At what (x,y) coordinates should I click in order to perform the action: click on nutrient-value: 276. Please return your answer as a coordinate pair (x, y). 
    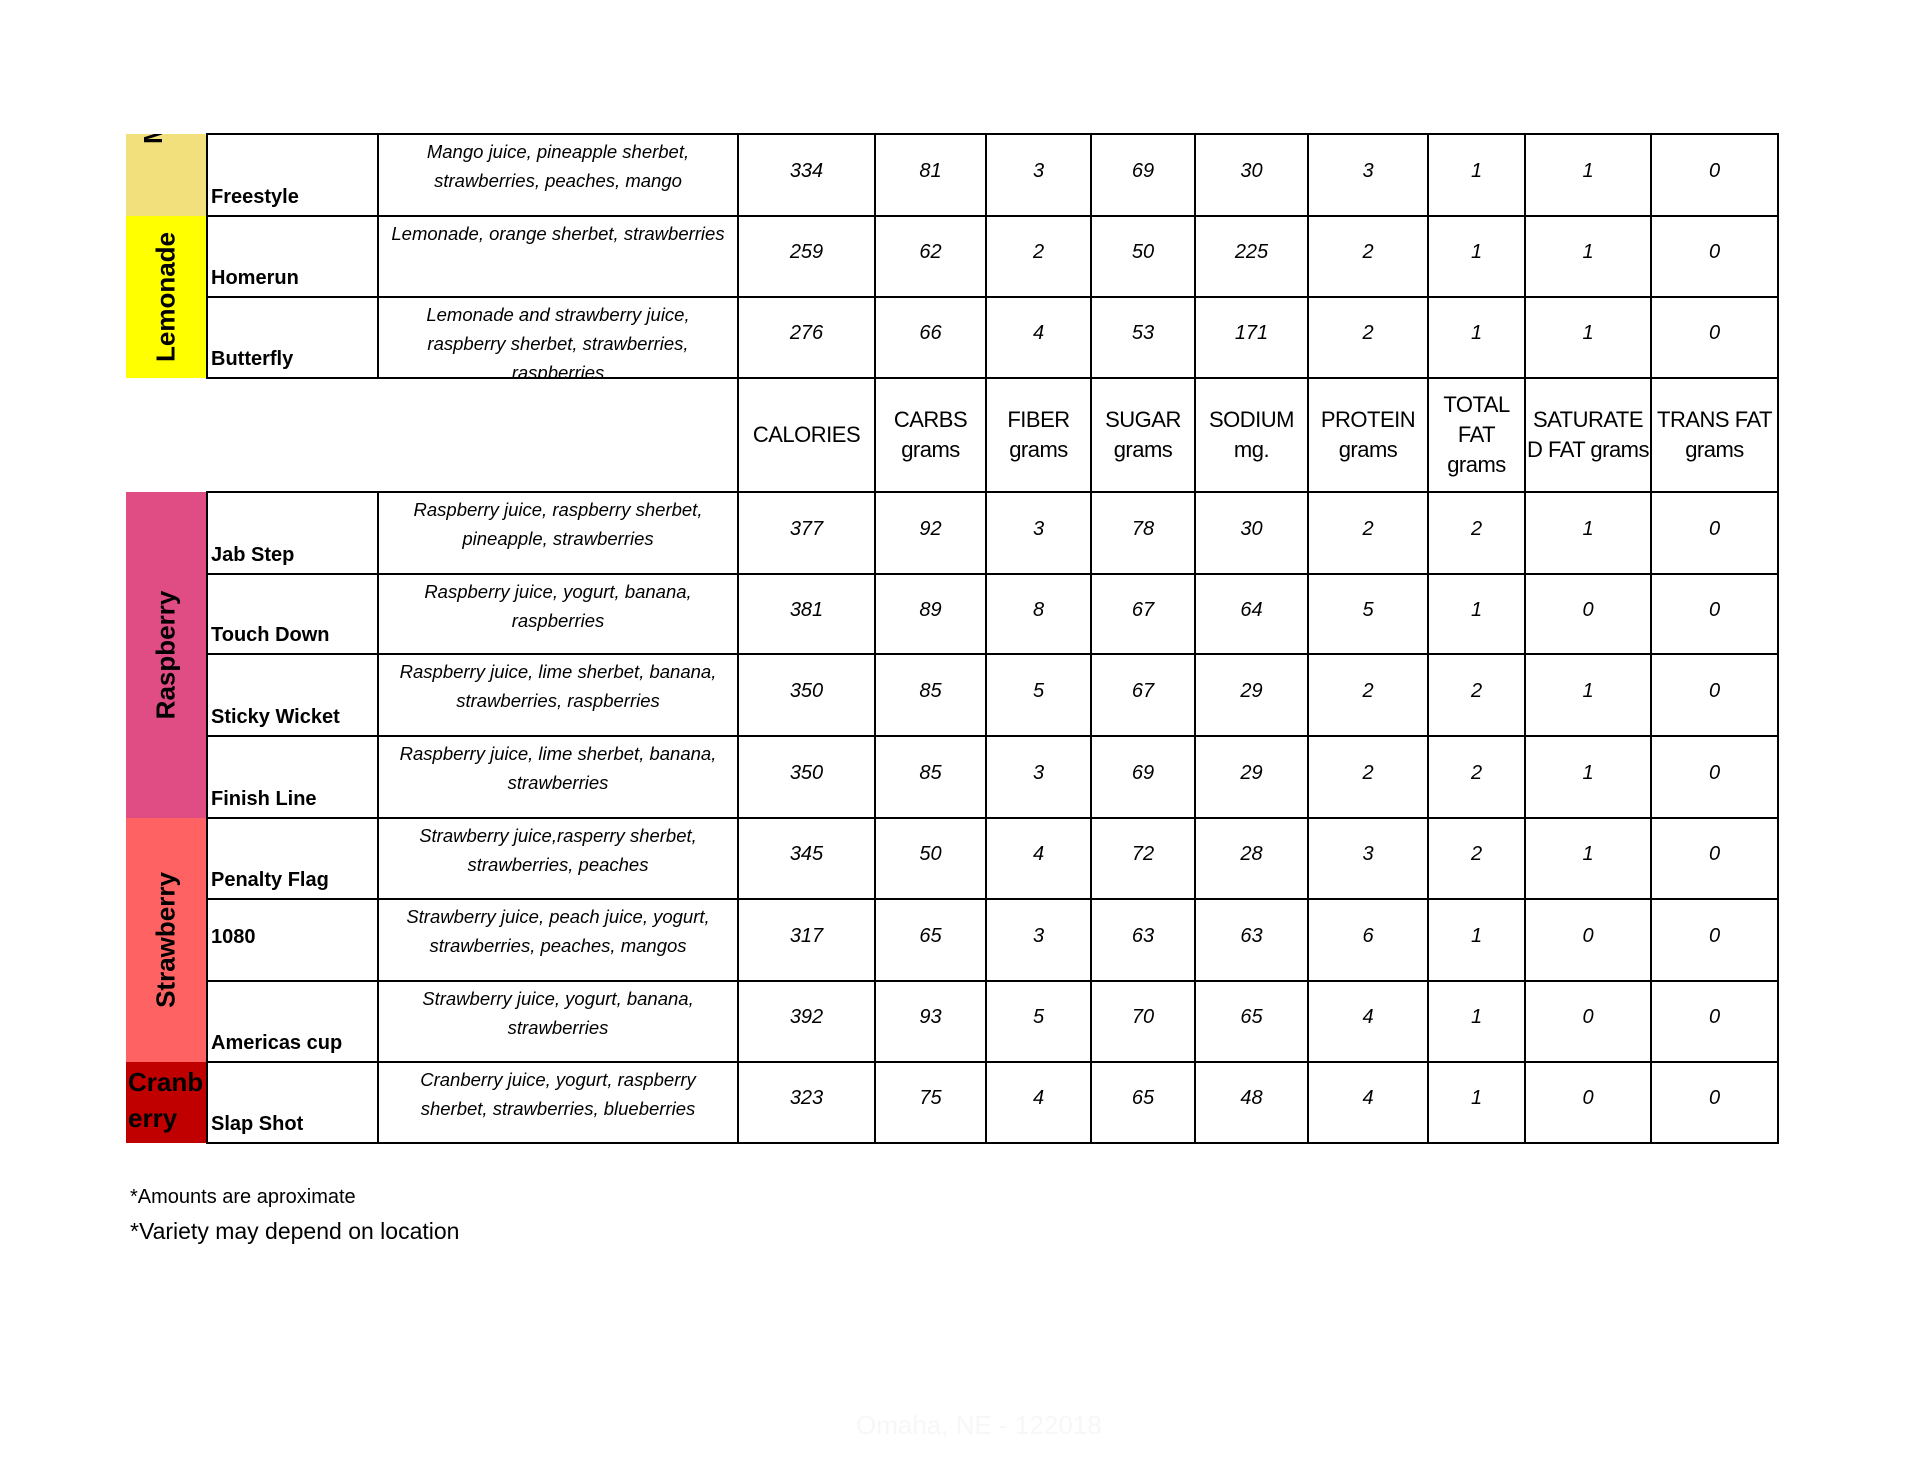
    Looking at the image, I should click on (806, 337).